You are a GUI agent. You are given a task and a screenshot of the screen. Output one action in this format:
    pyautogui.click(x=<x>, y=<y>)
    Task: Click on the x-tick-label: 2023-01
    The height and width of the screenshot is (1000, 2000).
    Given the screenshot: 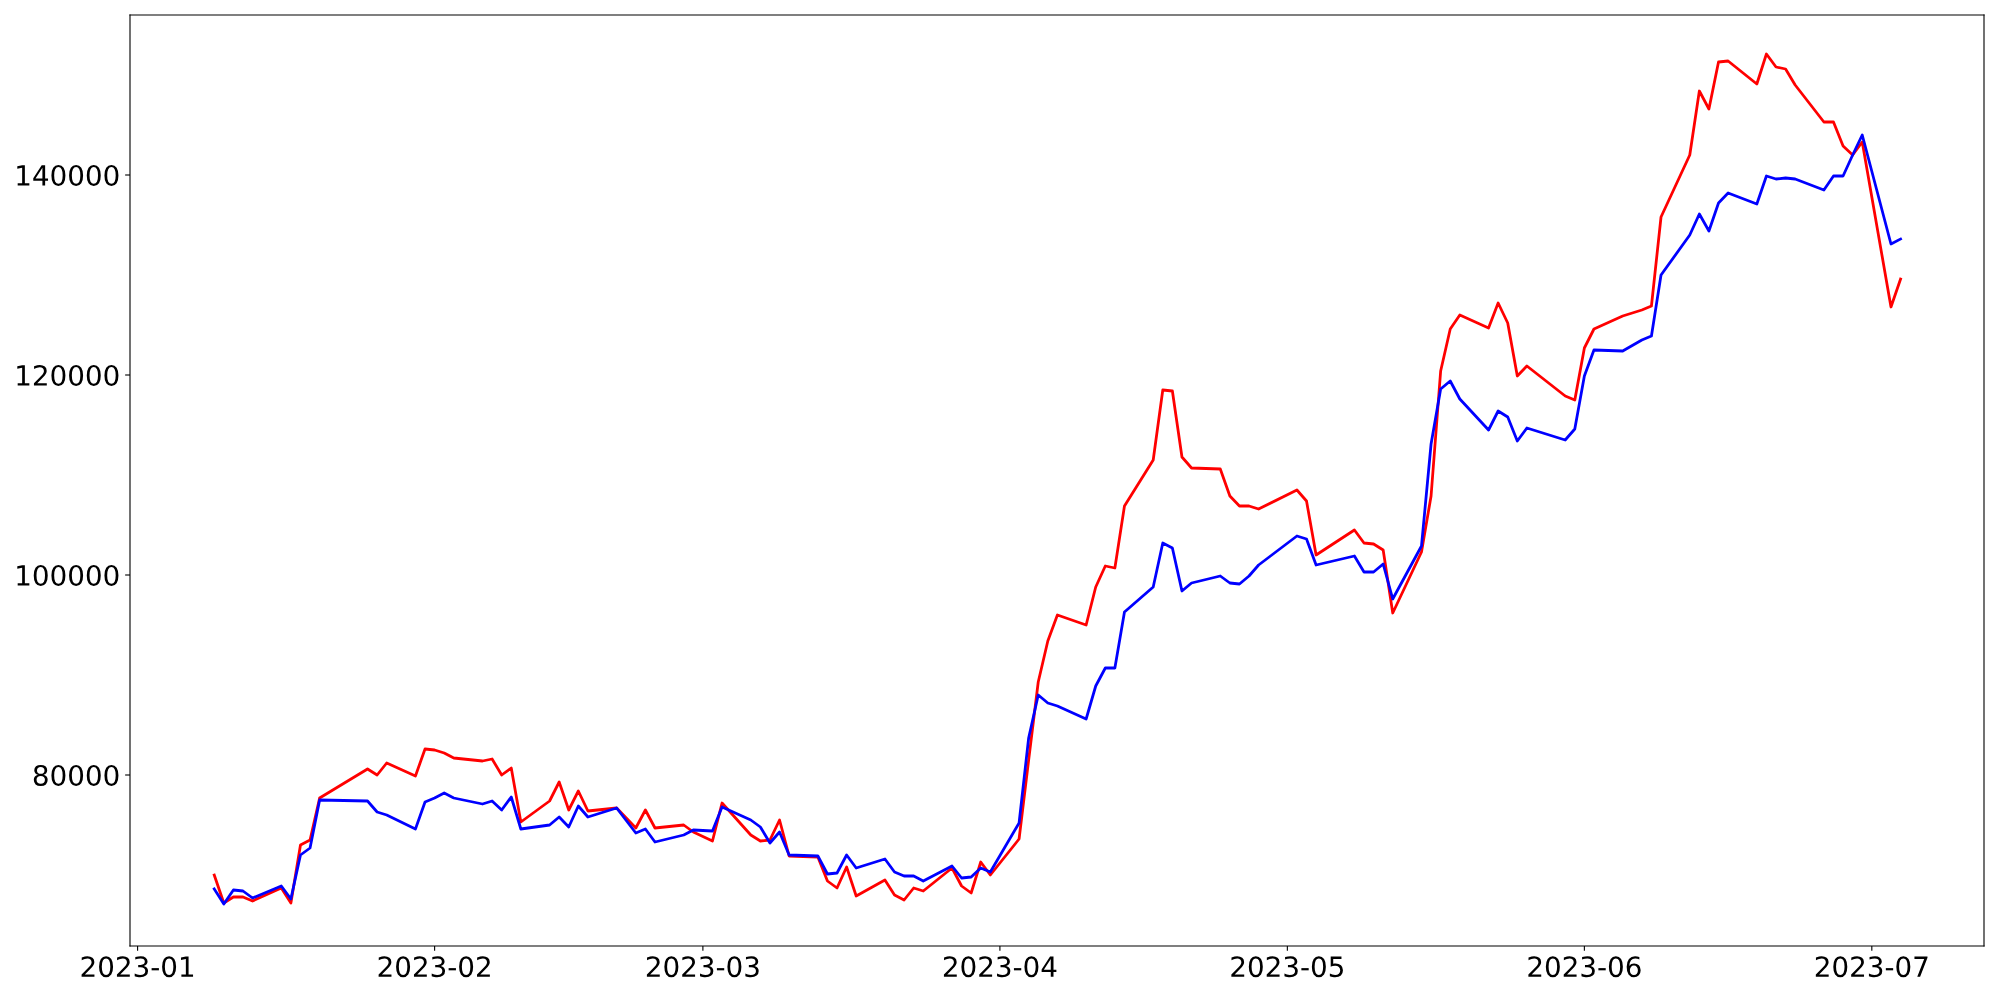 What is the action you would take?
    pyautogui.click(x=137, y=967)
    